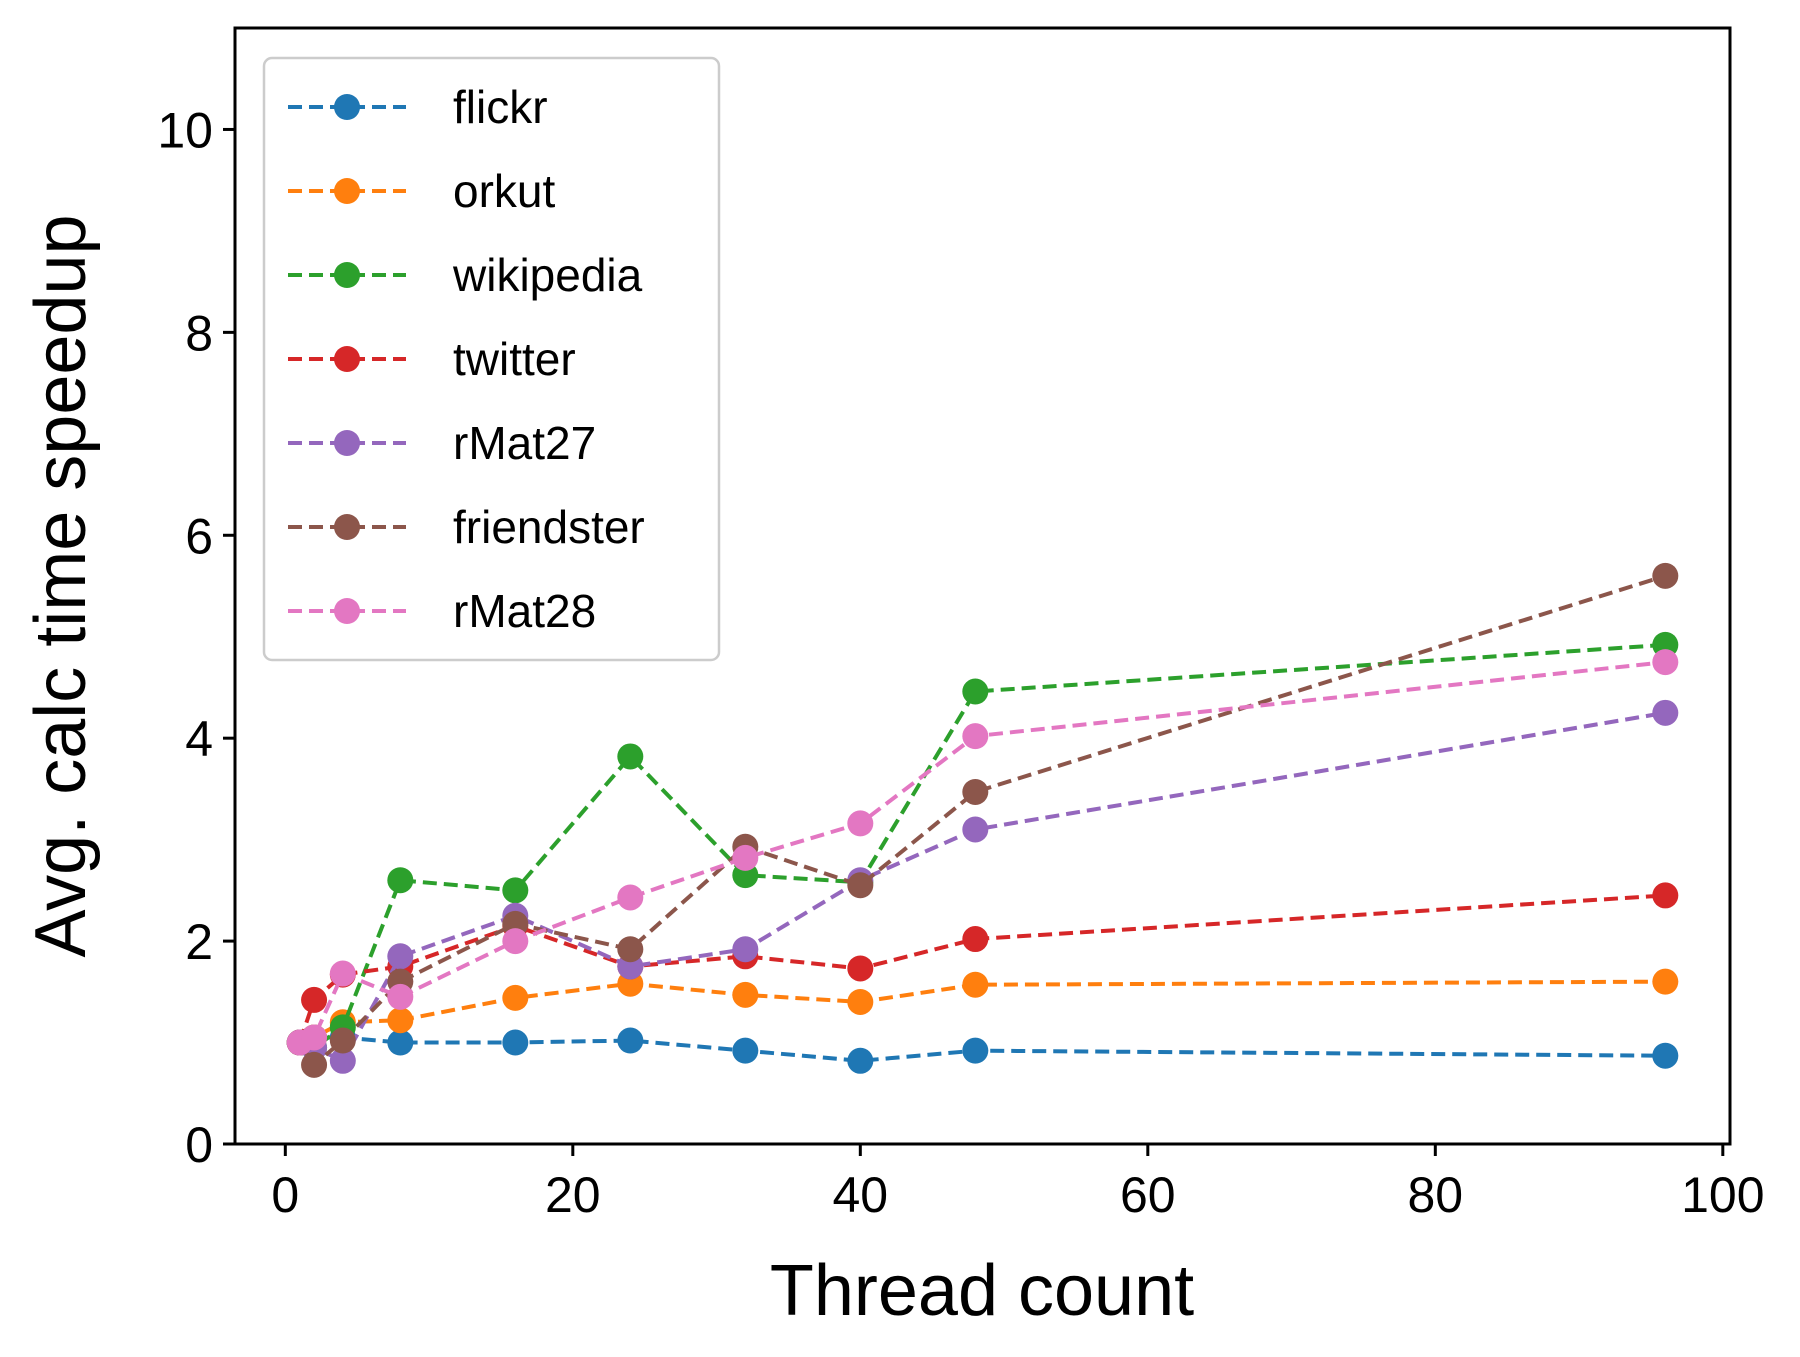 The width and height of the screenshot is (1800, 1357). I want to click on y-tick-label: 6, so click(199, 536).